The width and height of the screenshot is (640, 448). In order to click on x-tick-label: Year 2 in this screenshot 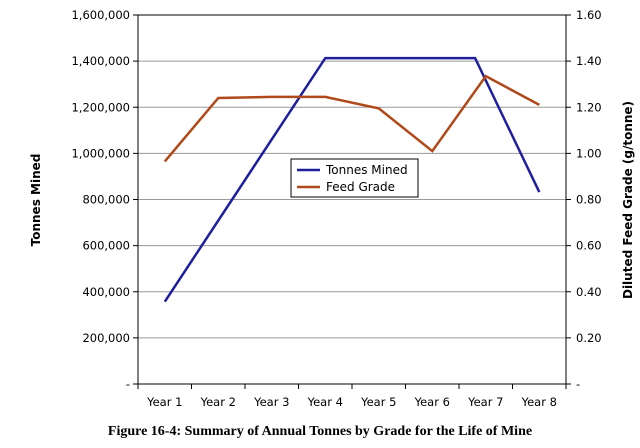, I will do `click(218, 402)`.